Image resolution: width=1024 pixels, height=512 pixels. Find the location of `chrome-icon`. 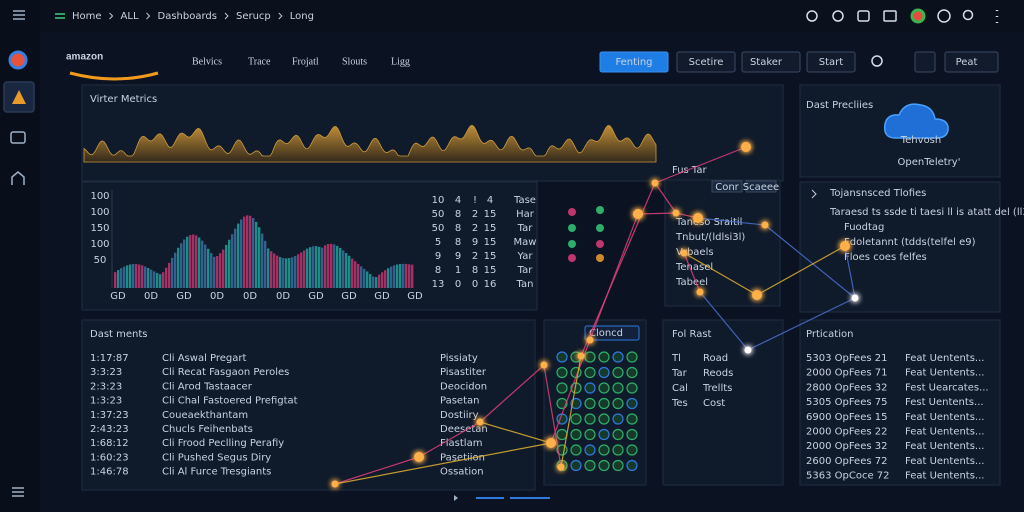

chrome-icon is located at coordinates (918, 16).